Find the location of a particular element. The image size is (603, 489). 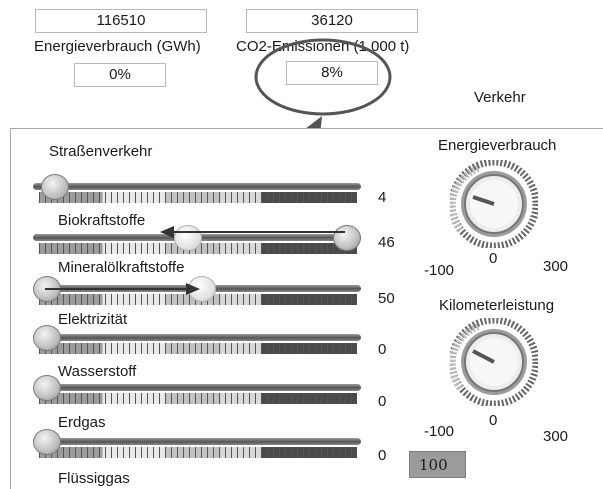

highlight-ellipse is located at coordinates (323, 77).